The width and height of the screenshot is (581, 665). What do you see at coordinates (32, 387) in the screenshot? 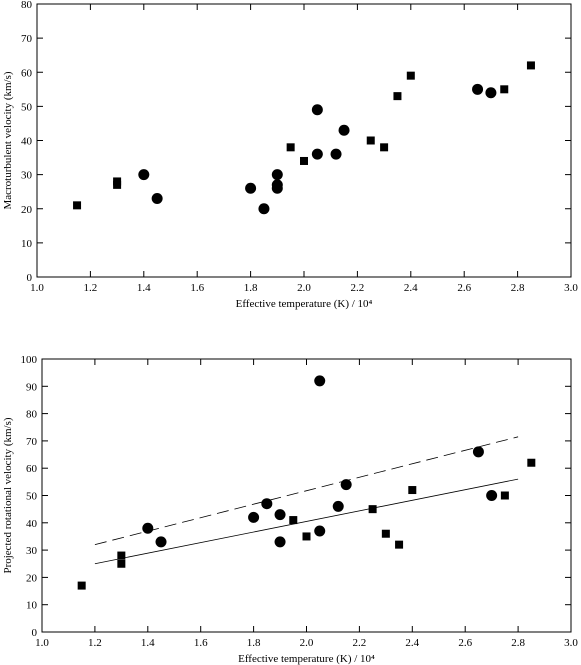
I see `y-tick-label: 90` at bounding box center [32, 387].